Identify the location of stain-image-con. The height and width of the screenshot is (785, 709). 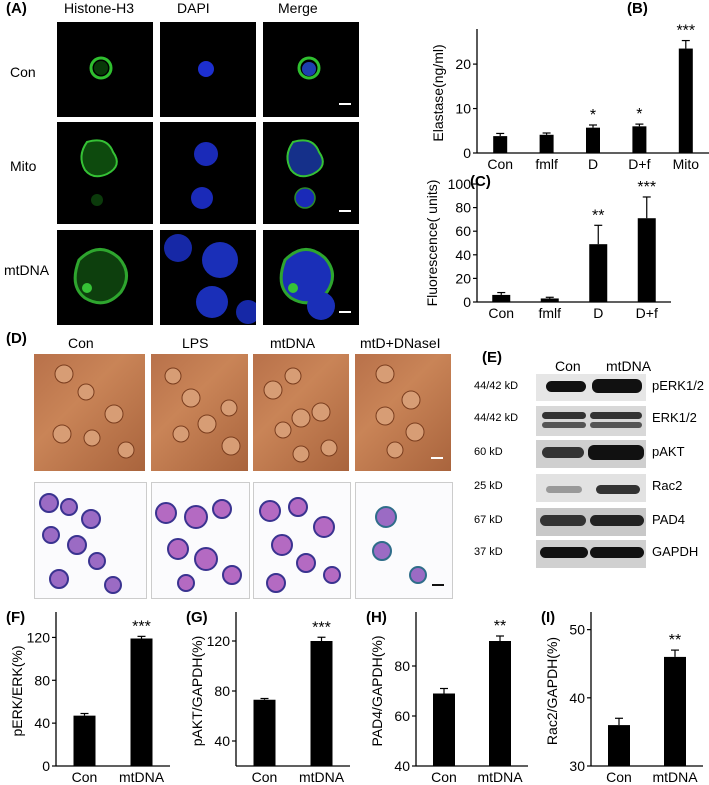
(90, 540).